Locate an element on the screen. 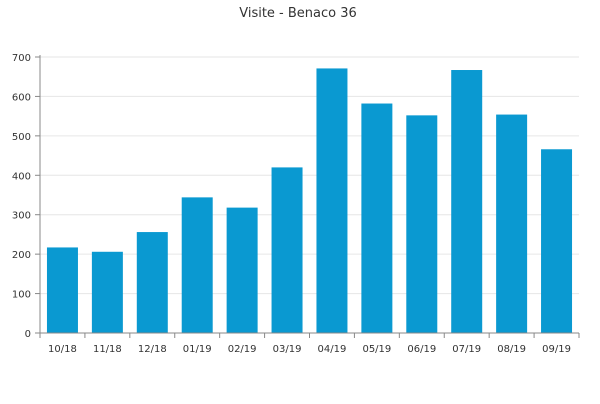 The height and width of the screenshot is (404, 600). x-tick-label: 03/19 is located at coordinates (287, 349).